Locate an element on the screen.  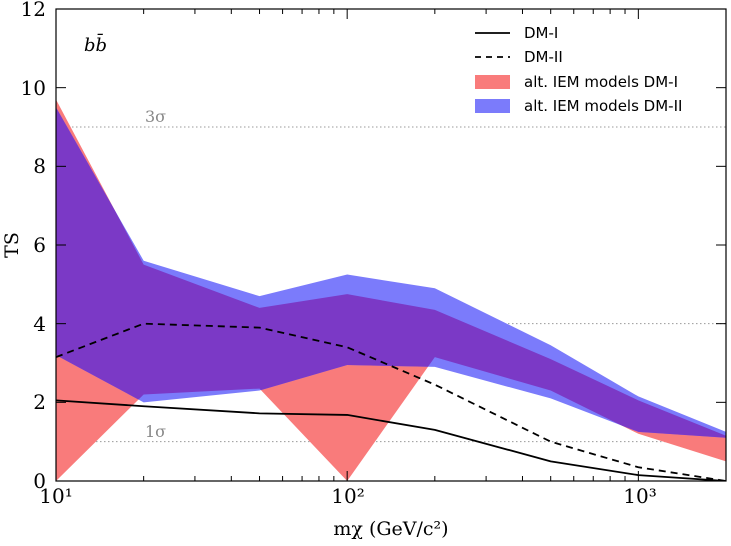
y-tick-label: 4 is located at coordinates (39, 324).